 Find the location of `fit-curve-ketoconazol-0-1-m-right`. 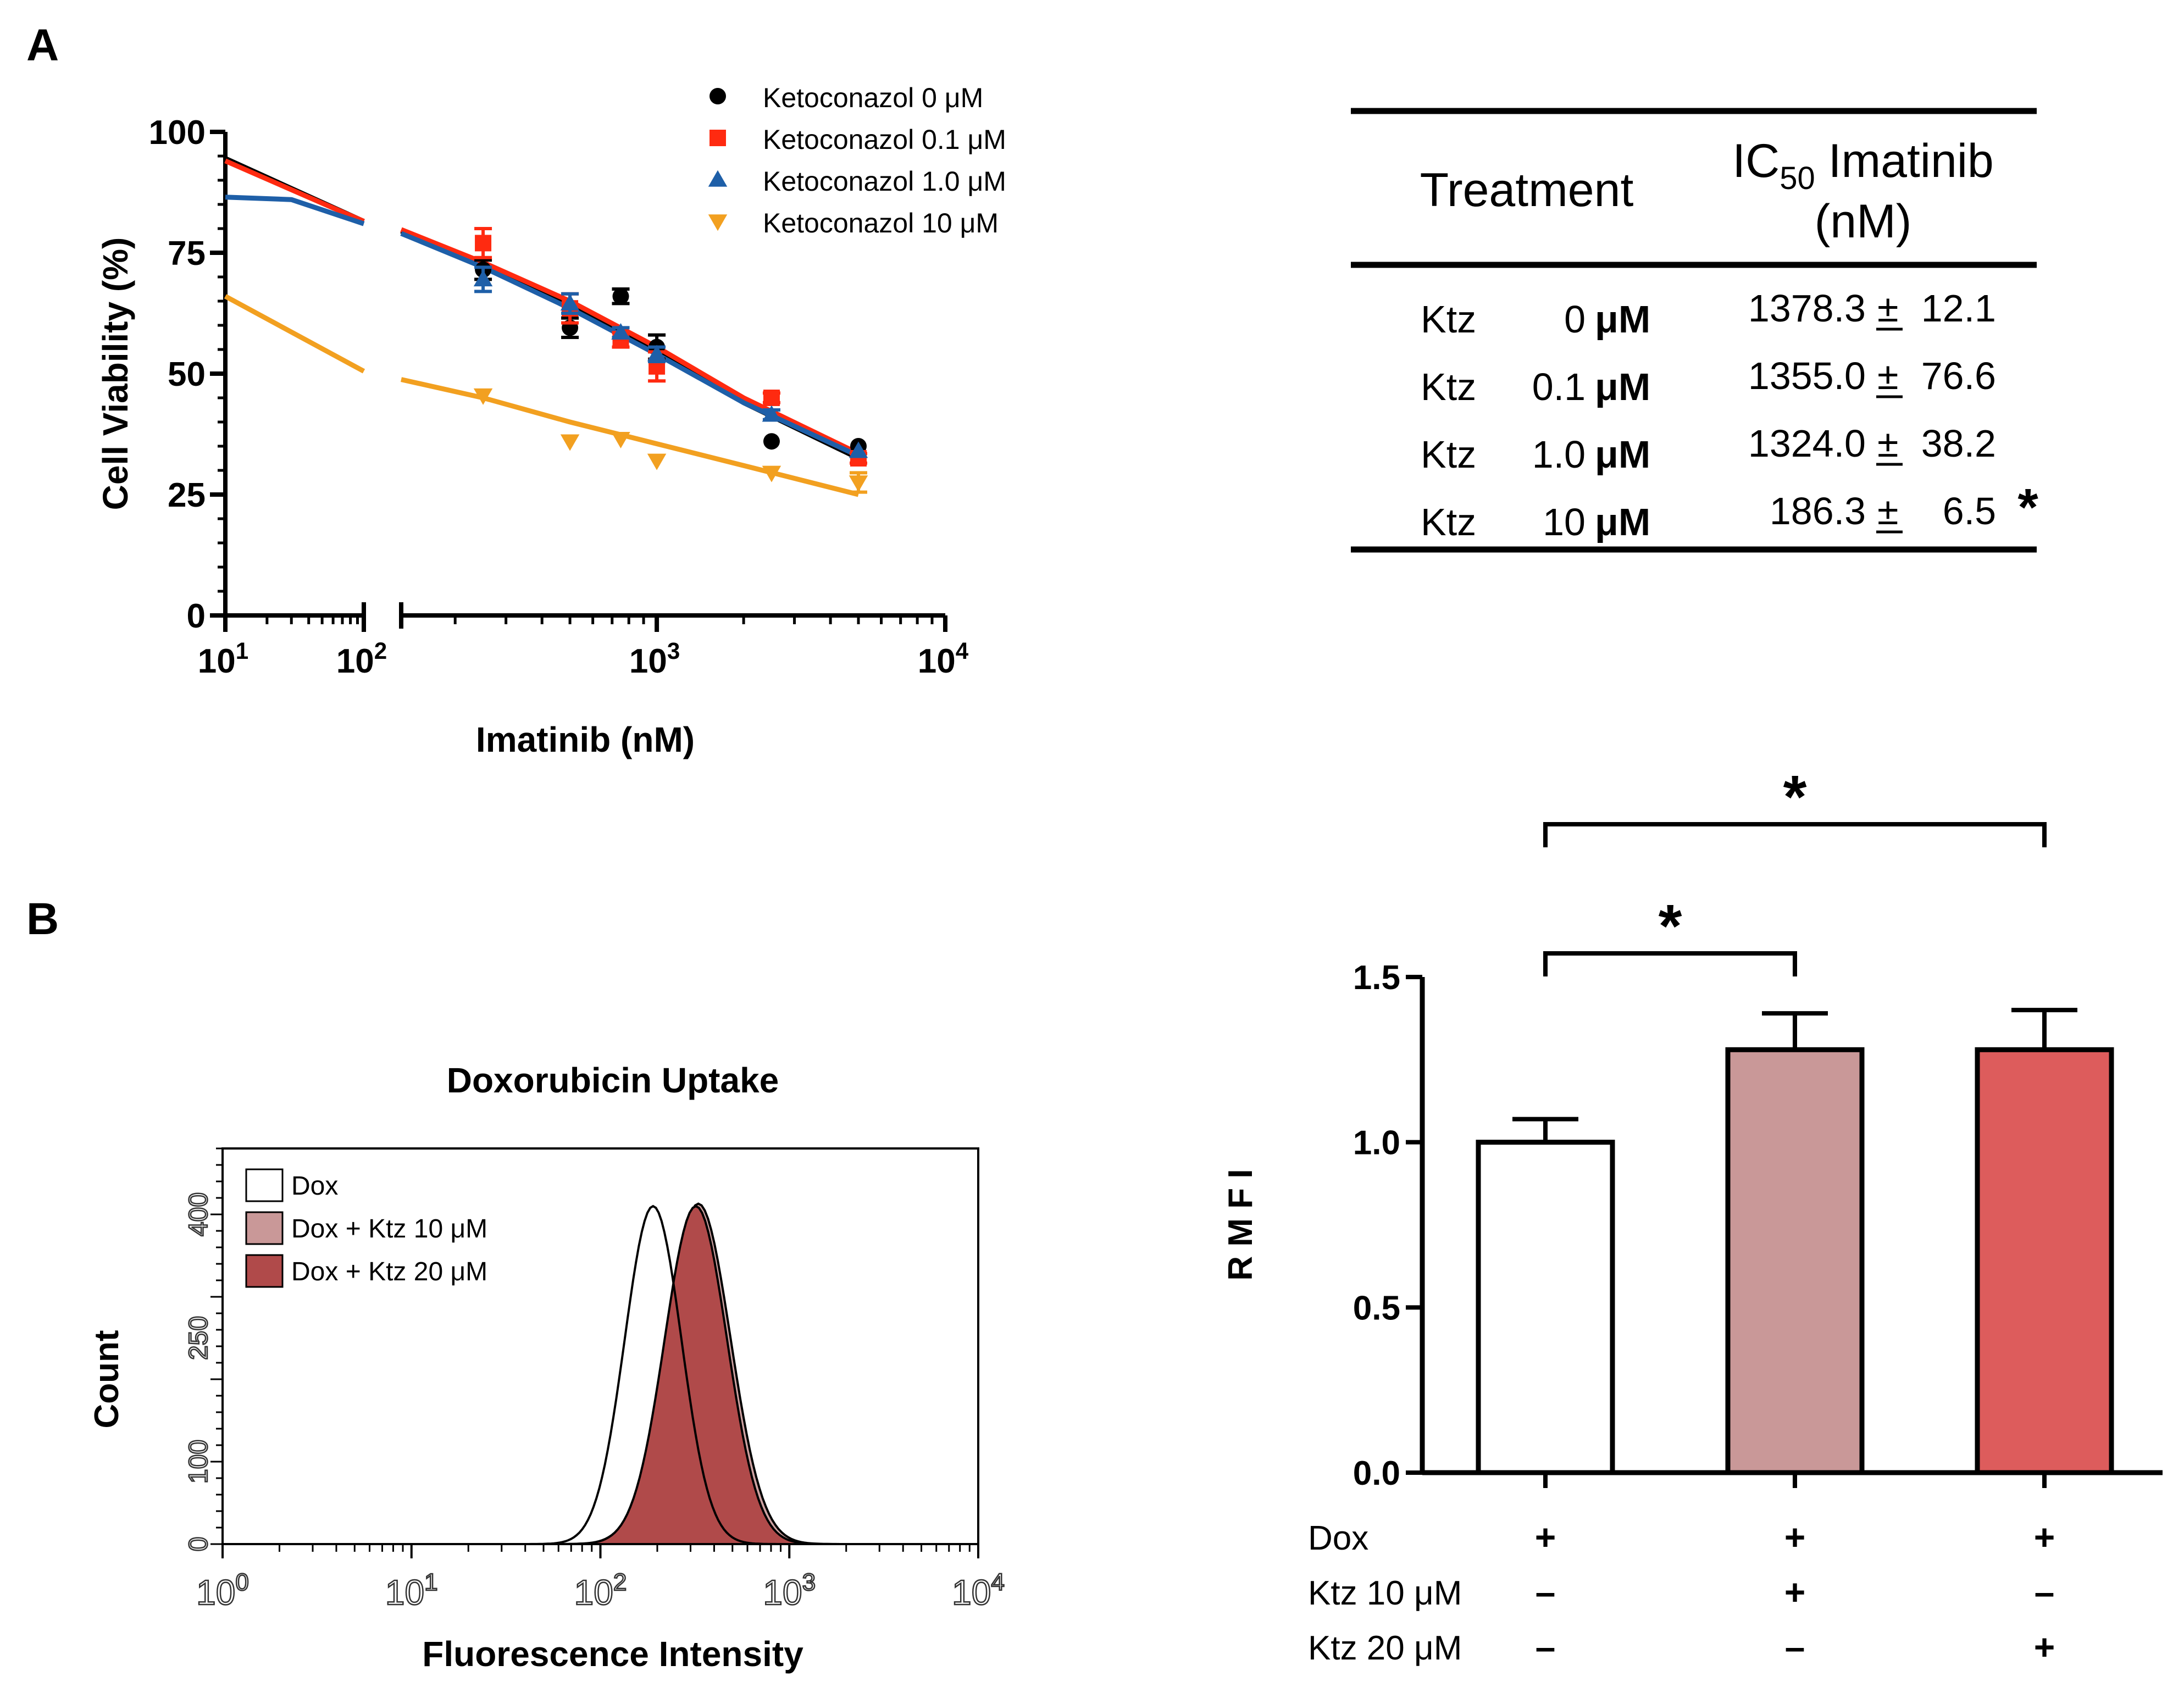

fit-curve-ketoconazol-0-1-m-right is located at coordinates (630, 341).